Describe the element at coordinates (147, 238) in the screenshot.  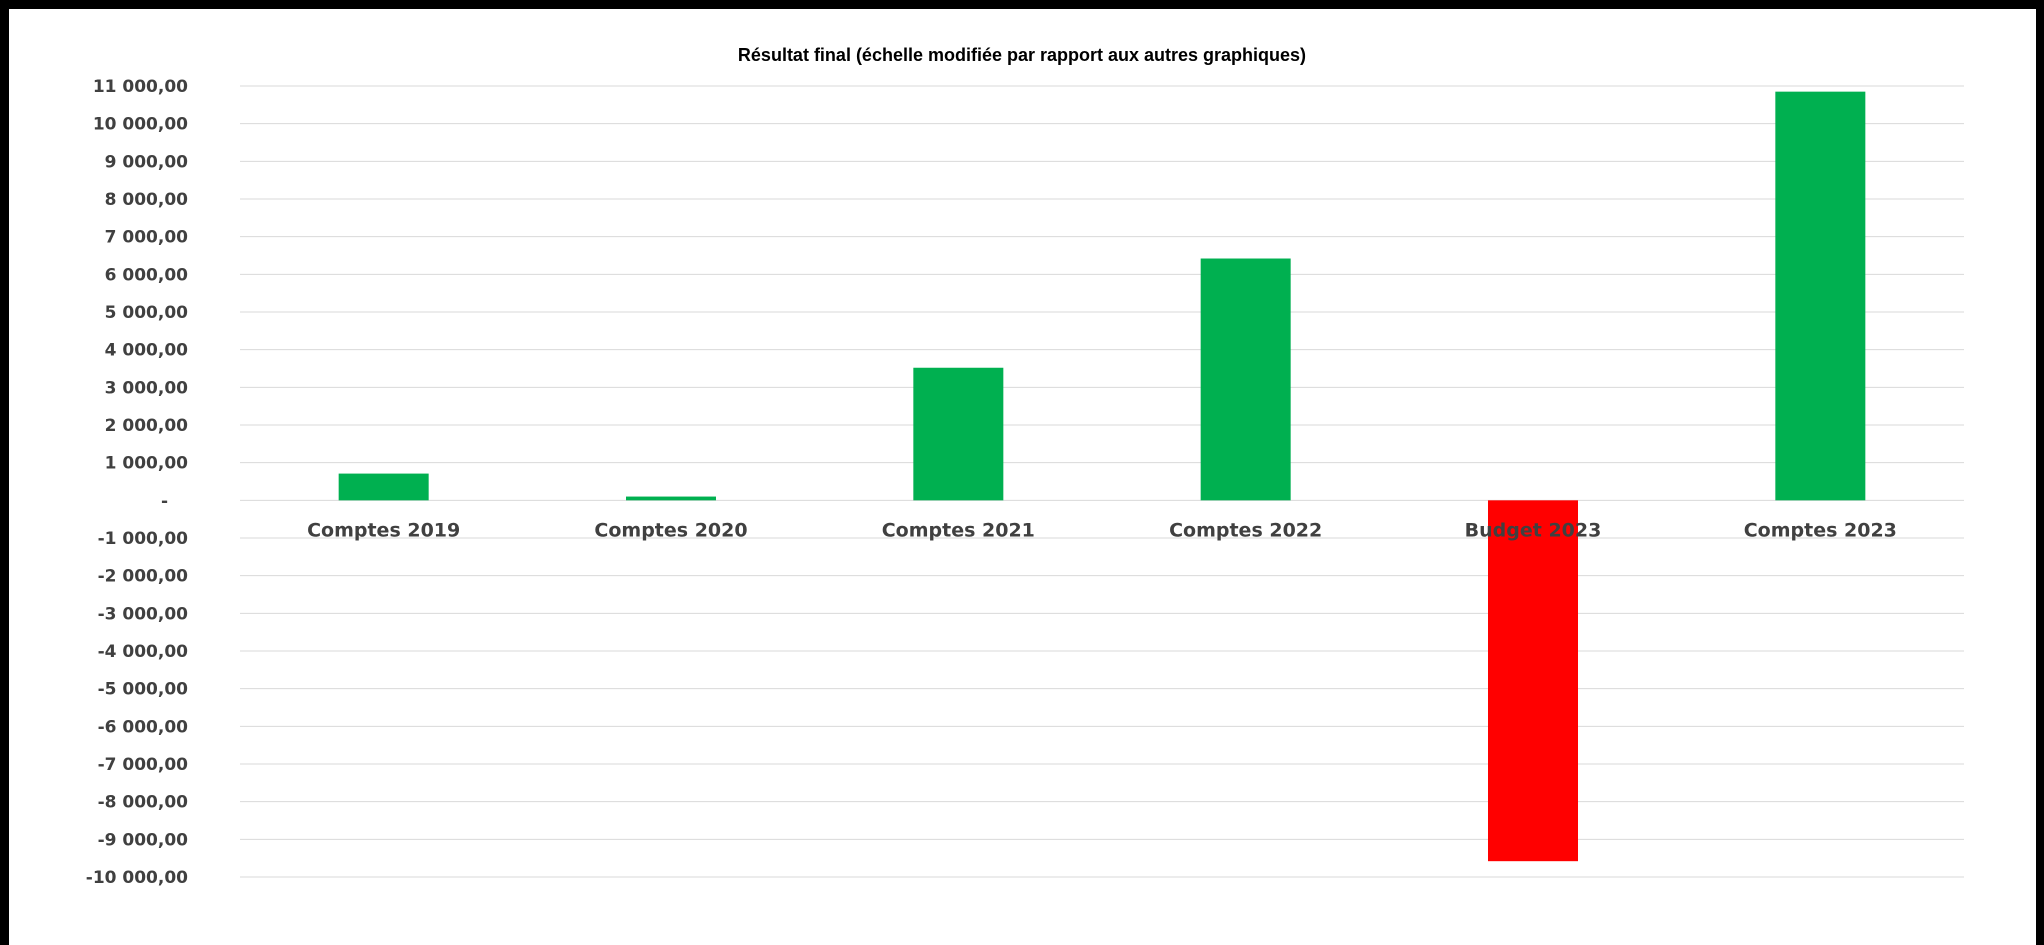
I see `y-tick-label: 7 000,00` at that location.